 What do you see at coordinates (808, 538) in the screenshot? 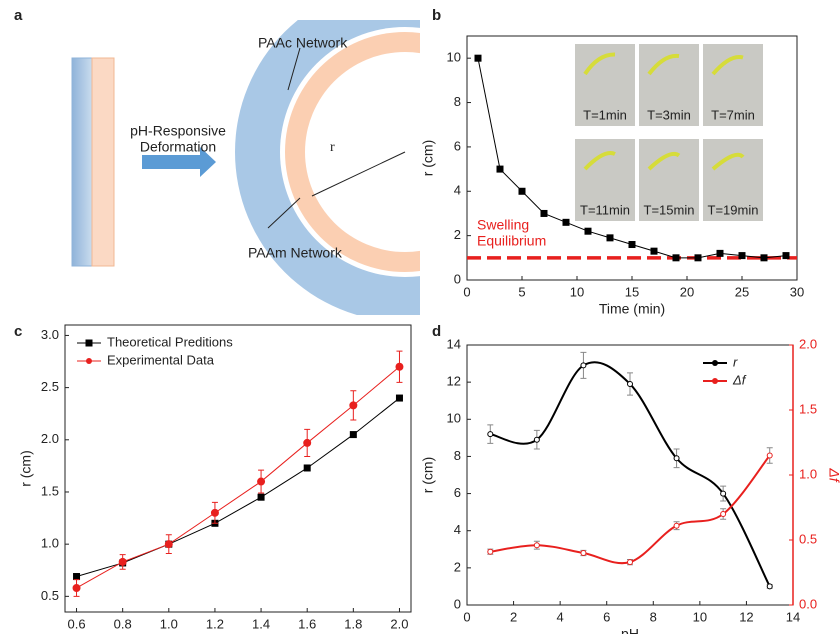
I see `y2-tick-label: 0.5` at bounding box center [808, 538].